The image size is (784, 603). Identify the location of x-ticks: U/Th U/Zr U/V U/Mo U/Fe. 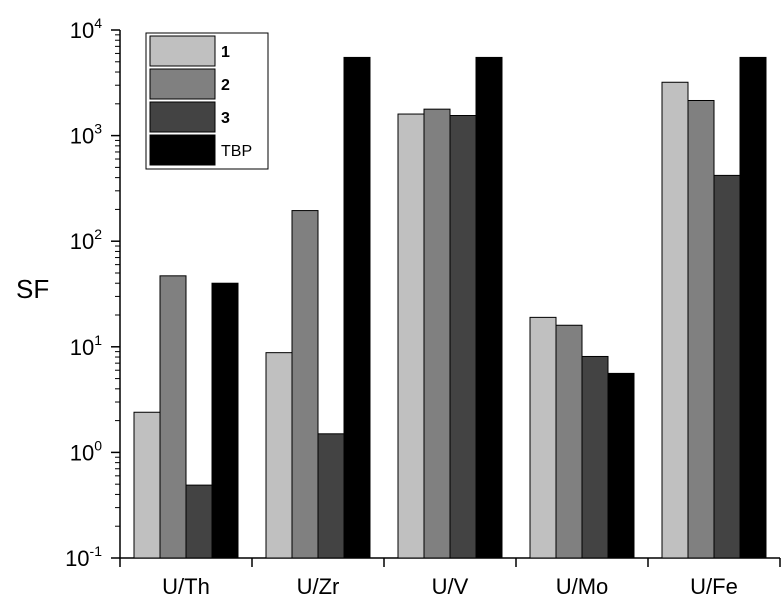
(450, 578).